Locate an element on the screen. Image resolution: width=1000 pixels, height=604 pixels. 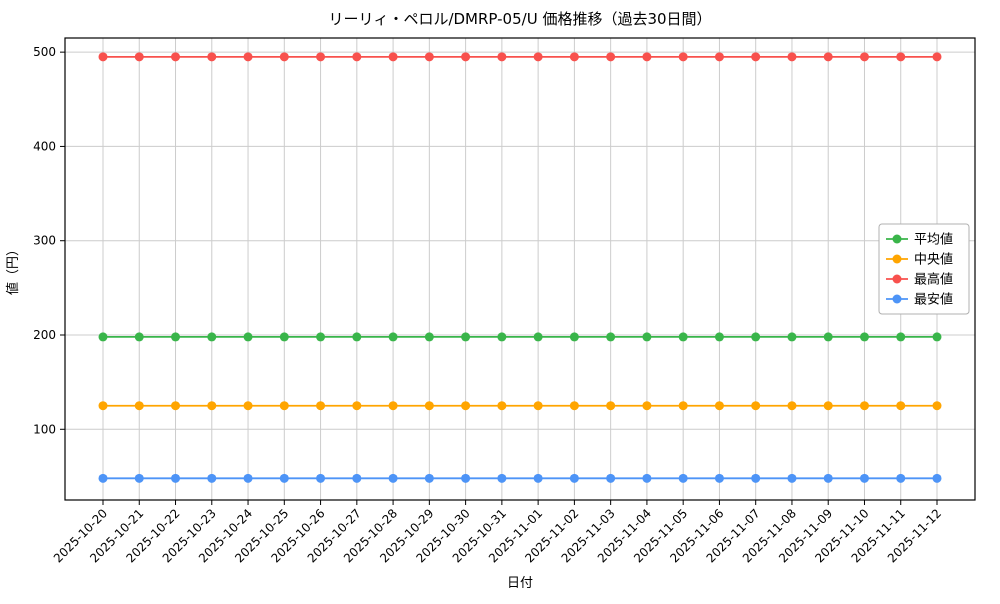
y-tick-label: 500 is located at coordinates (44, 52).